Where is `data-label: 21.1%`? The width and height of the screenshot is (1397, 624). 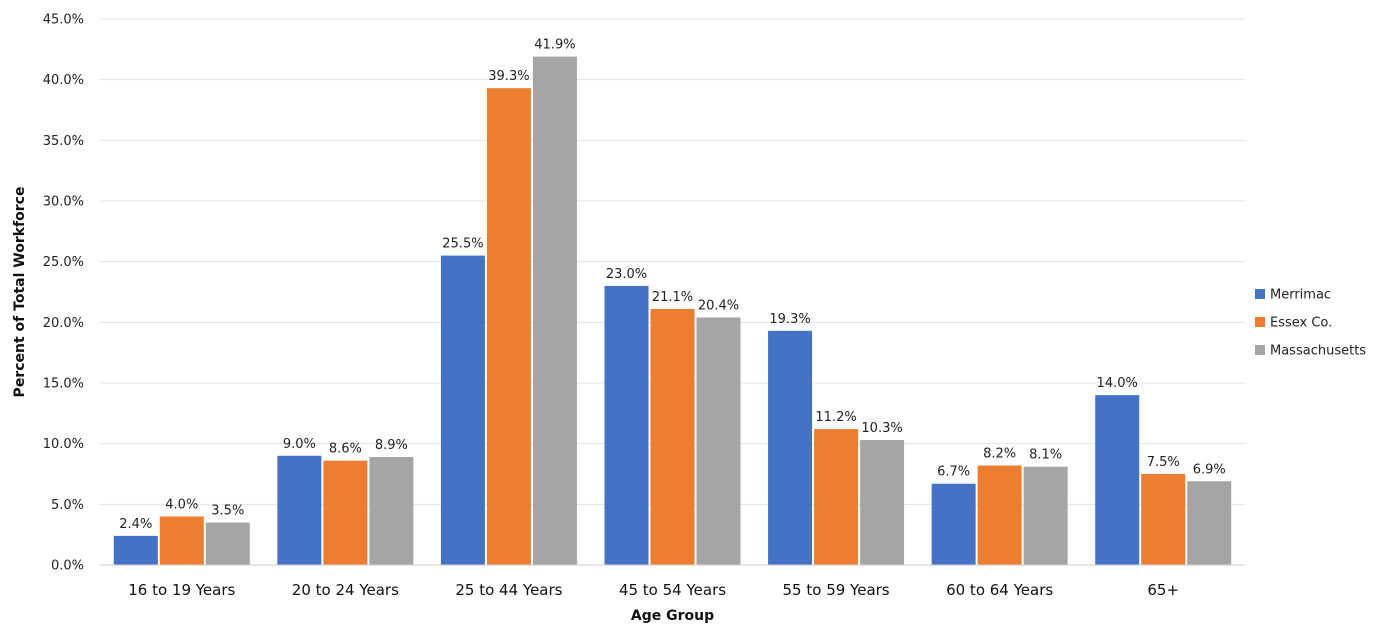
data-label: 21.1% is located at coordinates (672, 297).